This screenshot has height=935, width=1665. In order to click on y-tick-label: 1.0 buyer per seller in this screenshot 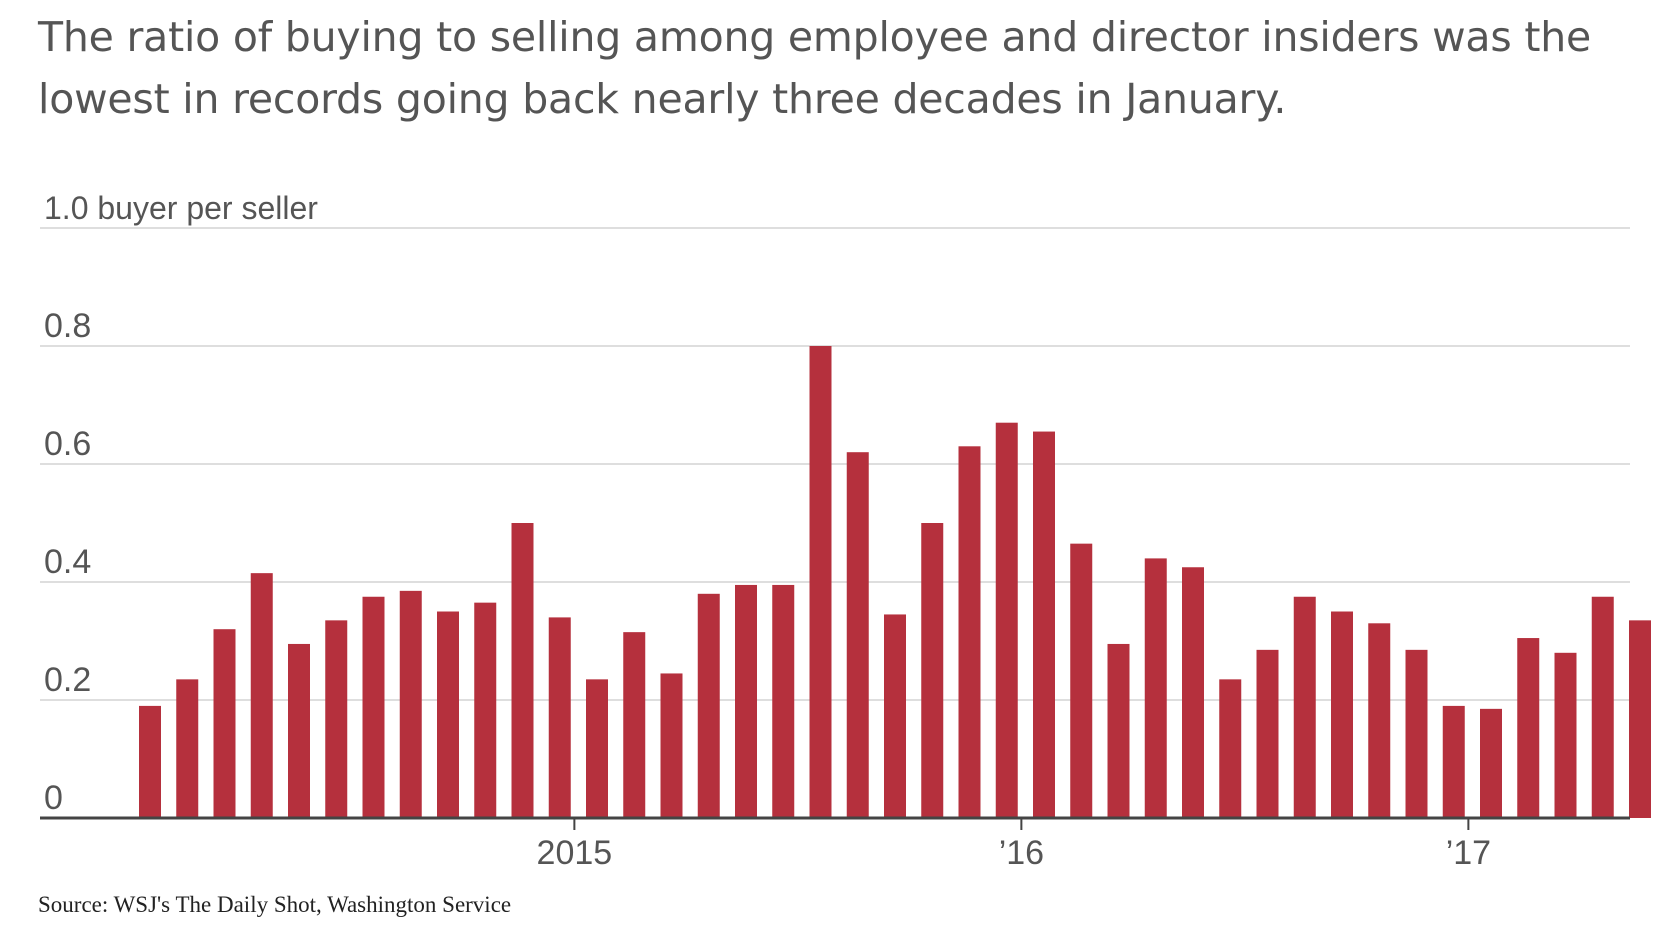, I will do `click(181, 208)`.